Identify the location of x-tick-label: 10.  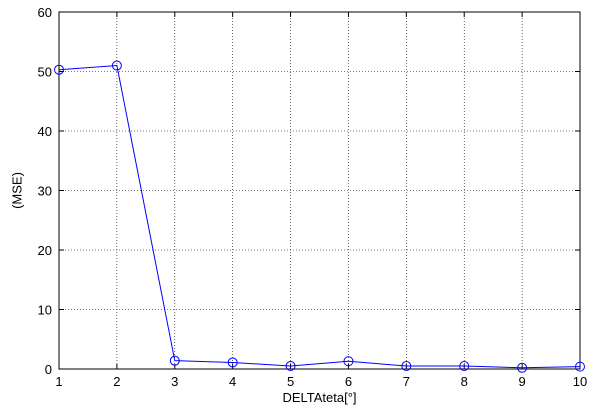
(580, 381).